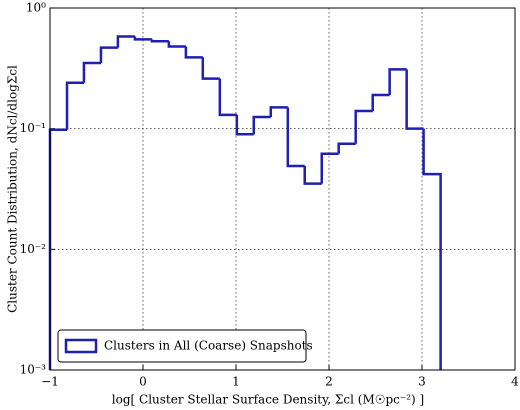 Image resolution: width=520 pixels, height=410 pixels. Describe the element at coordinates (13, 189) in the screenshot. I see `y-axis-label: Cluster Count Distribution, dNcl/dlogΣcl` at that location.